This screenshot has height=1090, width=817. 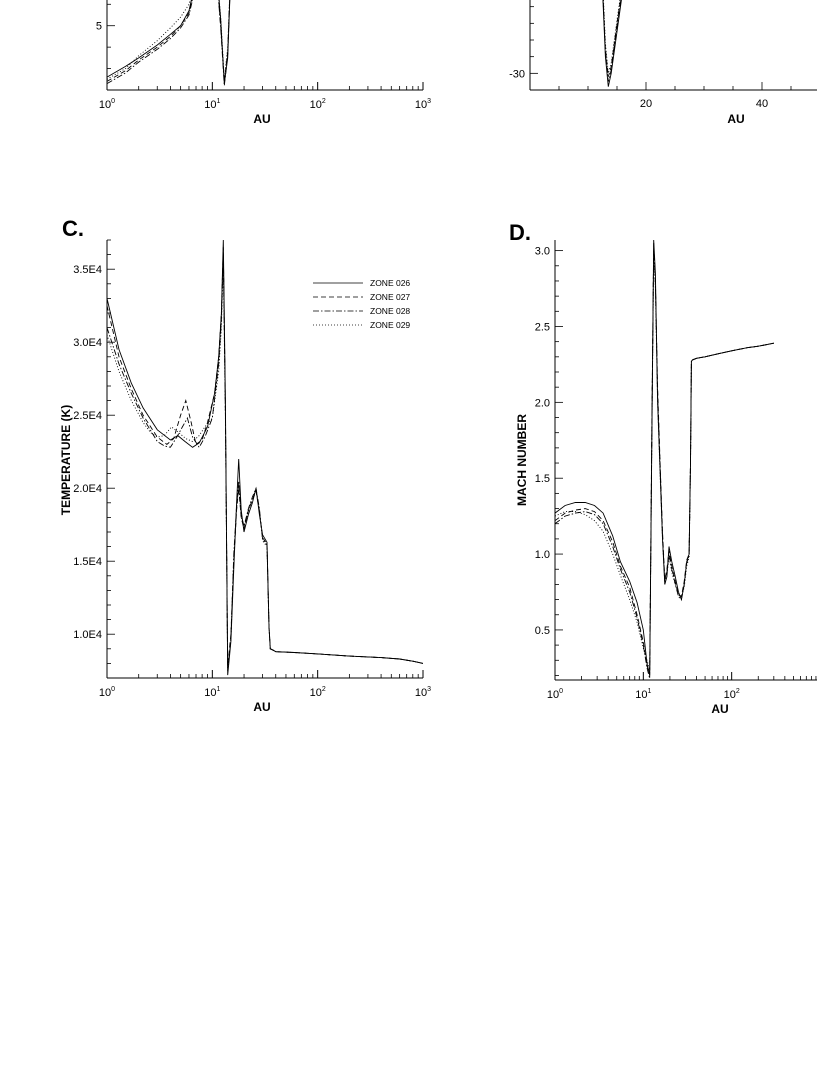 What do you see at coordinates (542, 327) in the screenshot?
I see `y-tick-label: 2.5` at bounding box center [542, 327].